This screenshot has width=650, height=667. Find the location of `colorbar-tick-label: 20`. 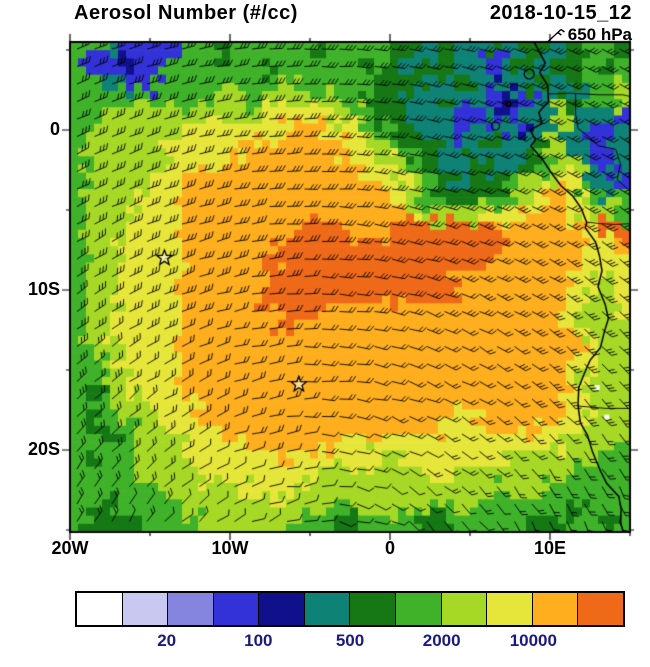

colorbar-tick-label: 20 is located at coordinates (167, 640).